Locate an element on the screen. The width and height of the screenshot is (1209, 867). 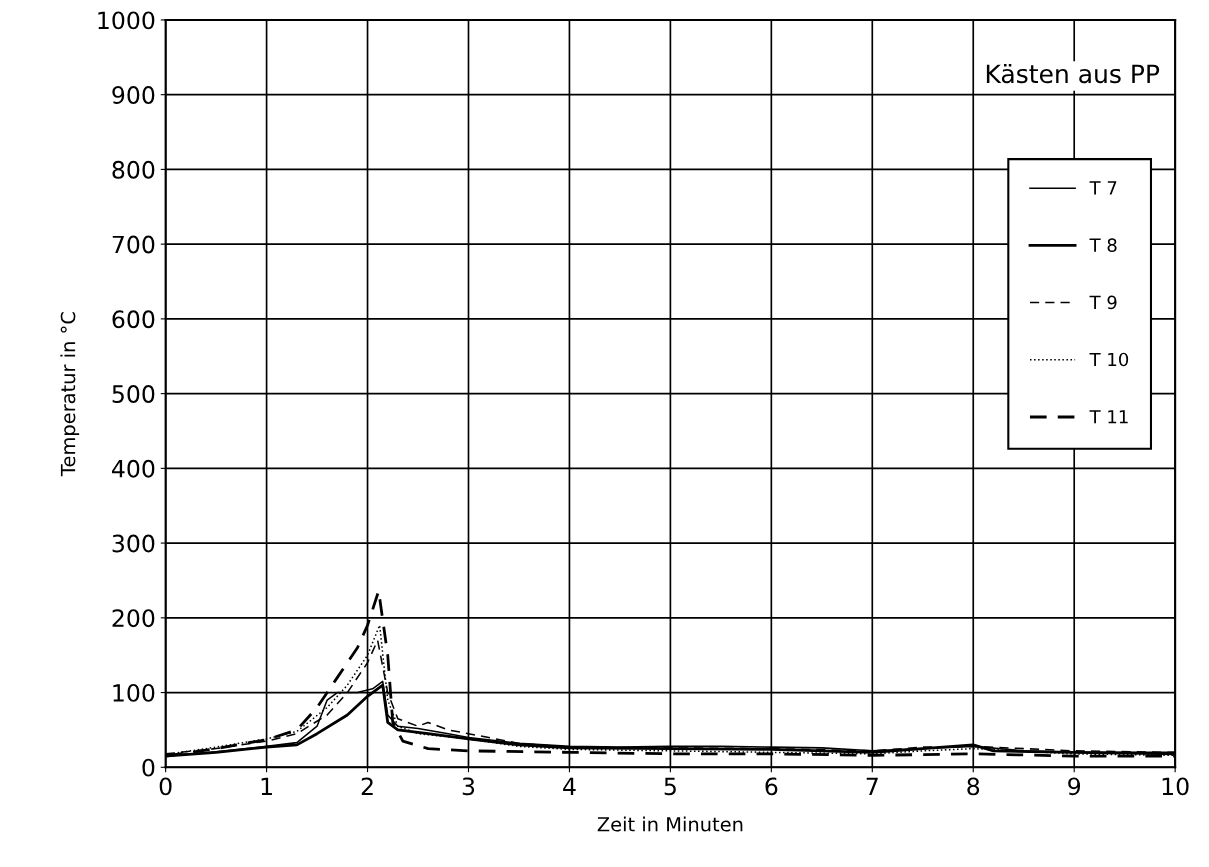
y-tick-label: 800 is located at coordinates (133, 169).